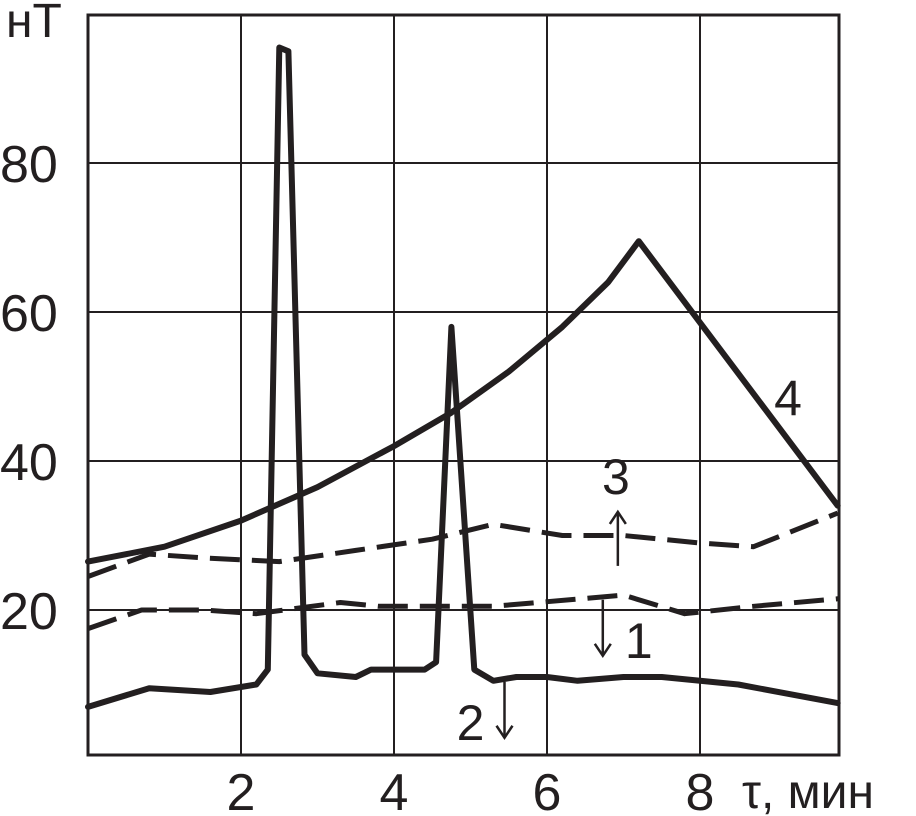 The height and width of the screenshot is (816, 916). What do you see at coordinates (241, 790) in the screenshot?
I see `x-tick-label: 2` at bounding box center [241, 790].